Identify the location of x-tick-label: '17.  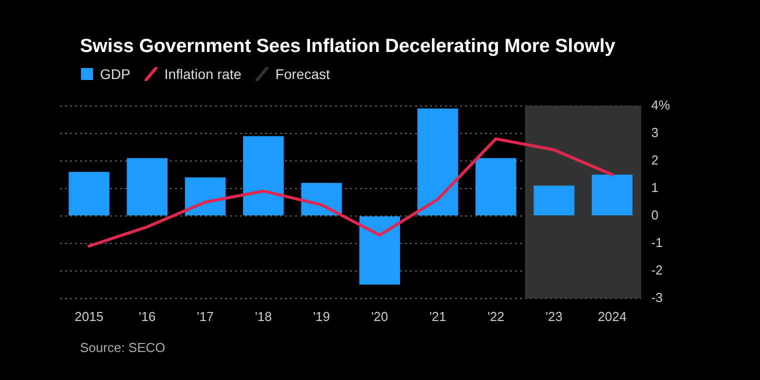
(205, 316).